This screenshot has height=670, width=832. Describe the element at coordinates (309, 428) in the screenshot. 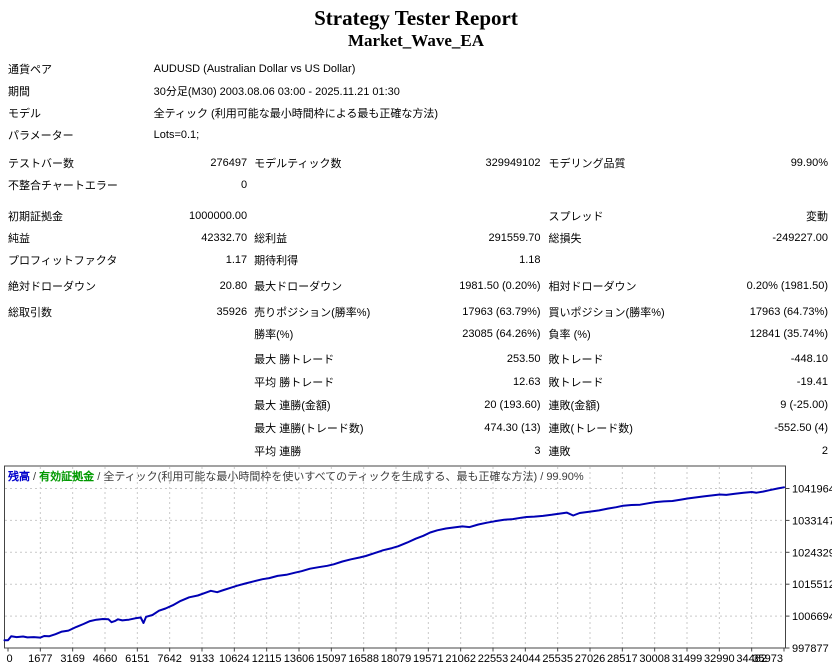

I see `label-cell: 最大 連勝(トレード数)` at that location.